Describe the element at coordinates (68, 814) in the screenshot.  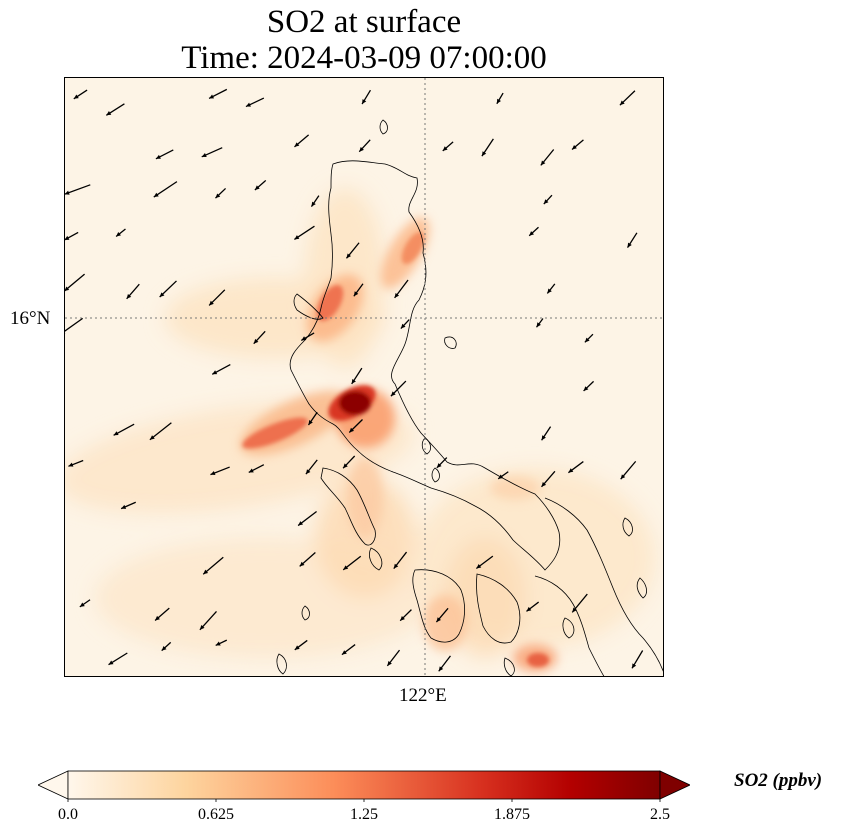
I see `colorbar-tick-label: 0.0` at that location.